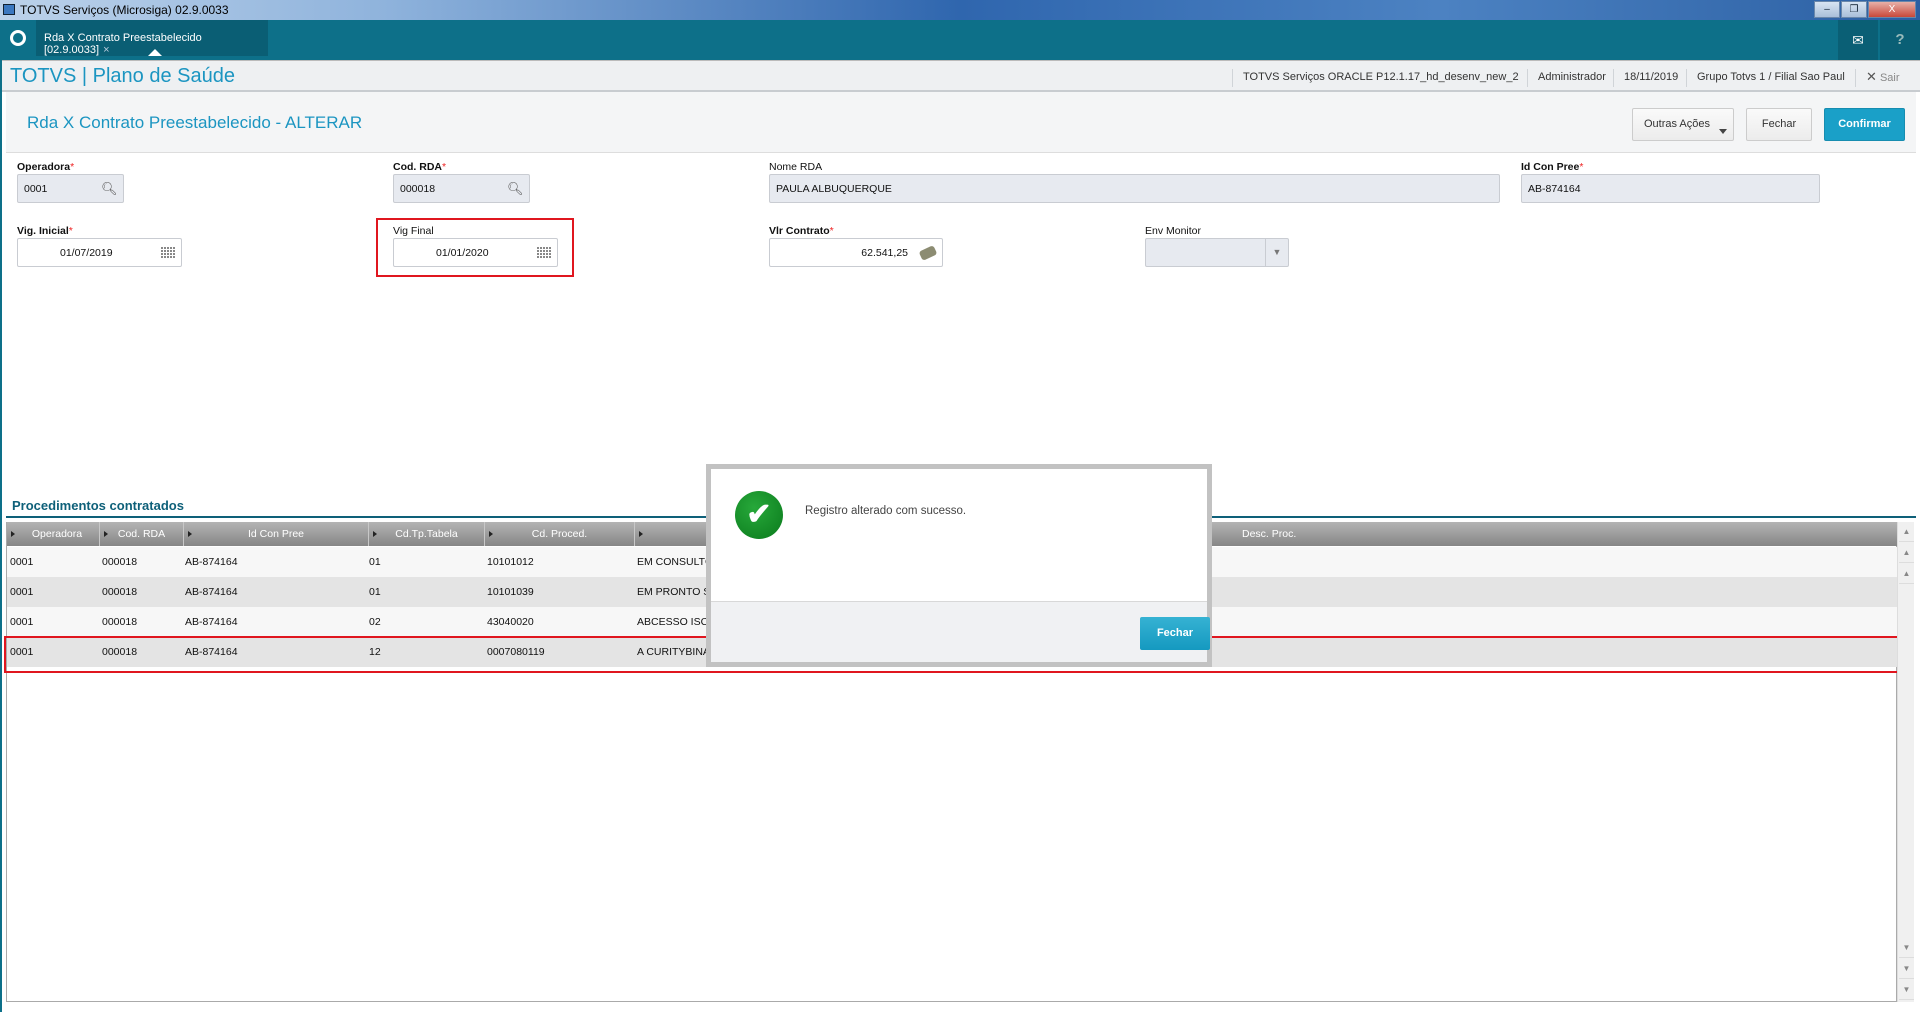 Image resolution: width=1920 pixels, height=1012 pixels. Describe the element at coordinates (959, 565) in the screenshot. I see `success-dialog: ✔ Registro alterado com sucesso. Fechar` at that location.